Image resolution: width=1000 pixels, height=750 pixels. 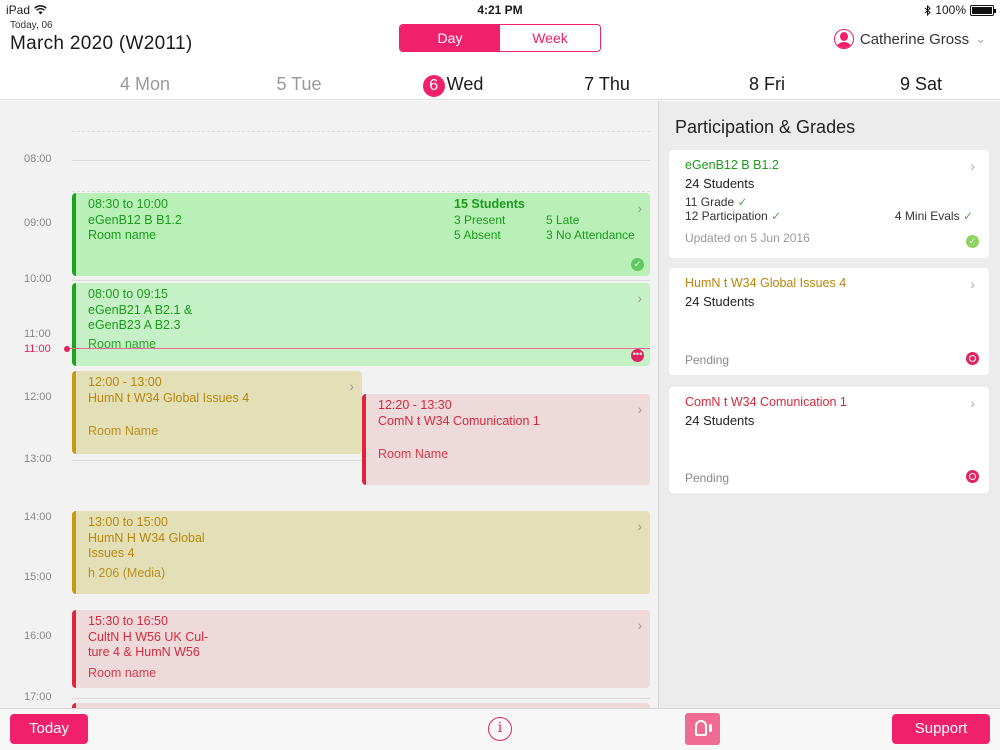 I want to click on event-time: 12:00 - 13:00, so click(x=125, y=382).